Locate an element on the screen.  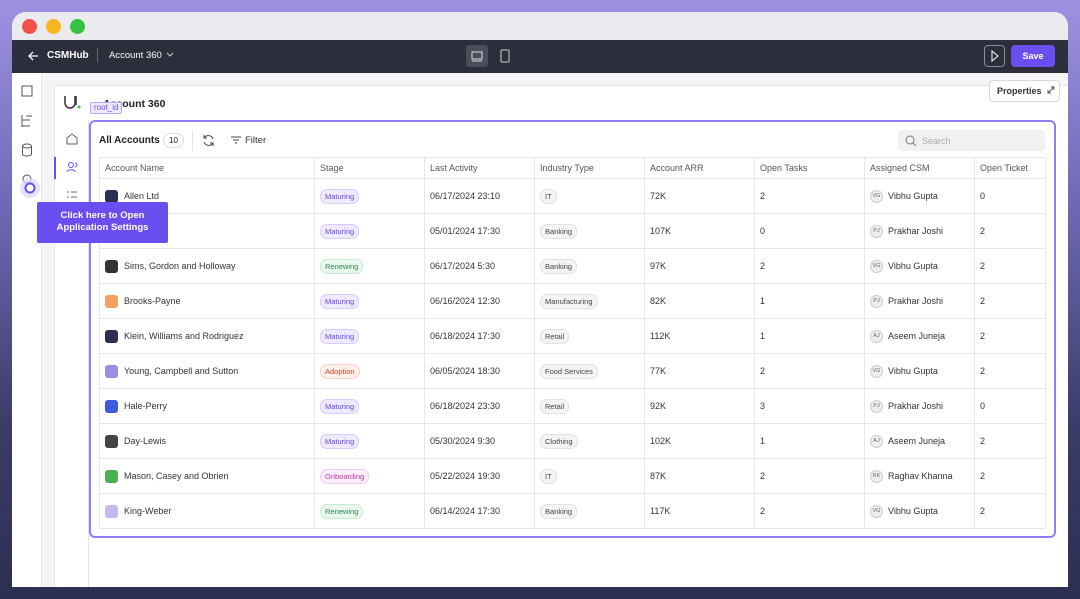
page-name: Account 360 is located at coordinates (135, 55).